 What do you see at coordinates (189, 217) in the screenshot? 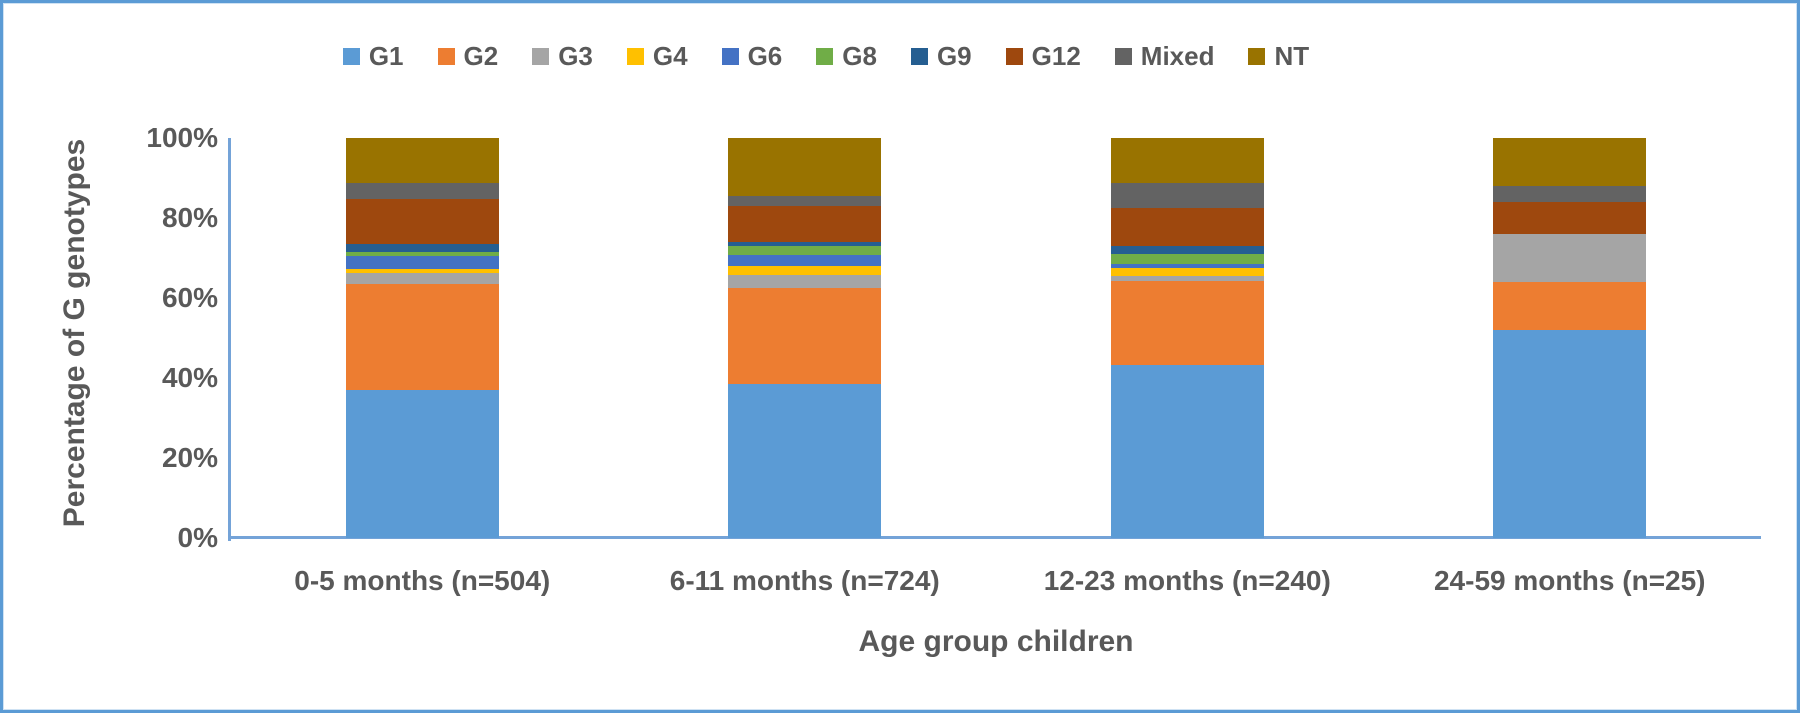
I see `y-tick-label: 80%` at bounding box center [189, 217].